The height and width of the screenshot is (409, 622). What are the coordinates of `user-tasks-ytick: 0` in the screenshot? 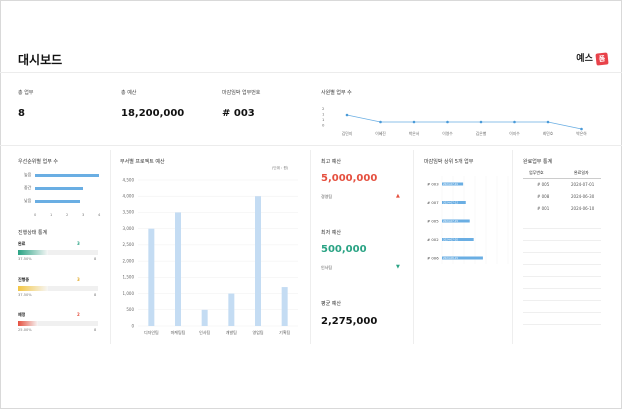 It's located at (323, 125).